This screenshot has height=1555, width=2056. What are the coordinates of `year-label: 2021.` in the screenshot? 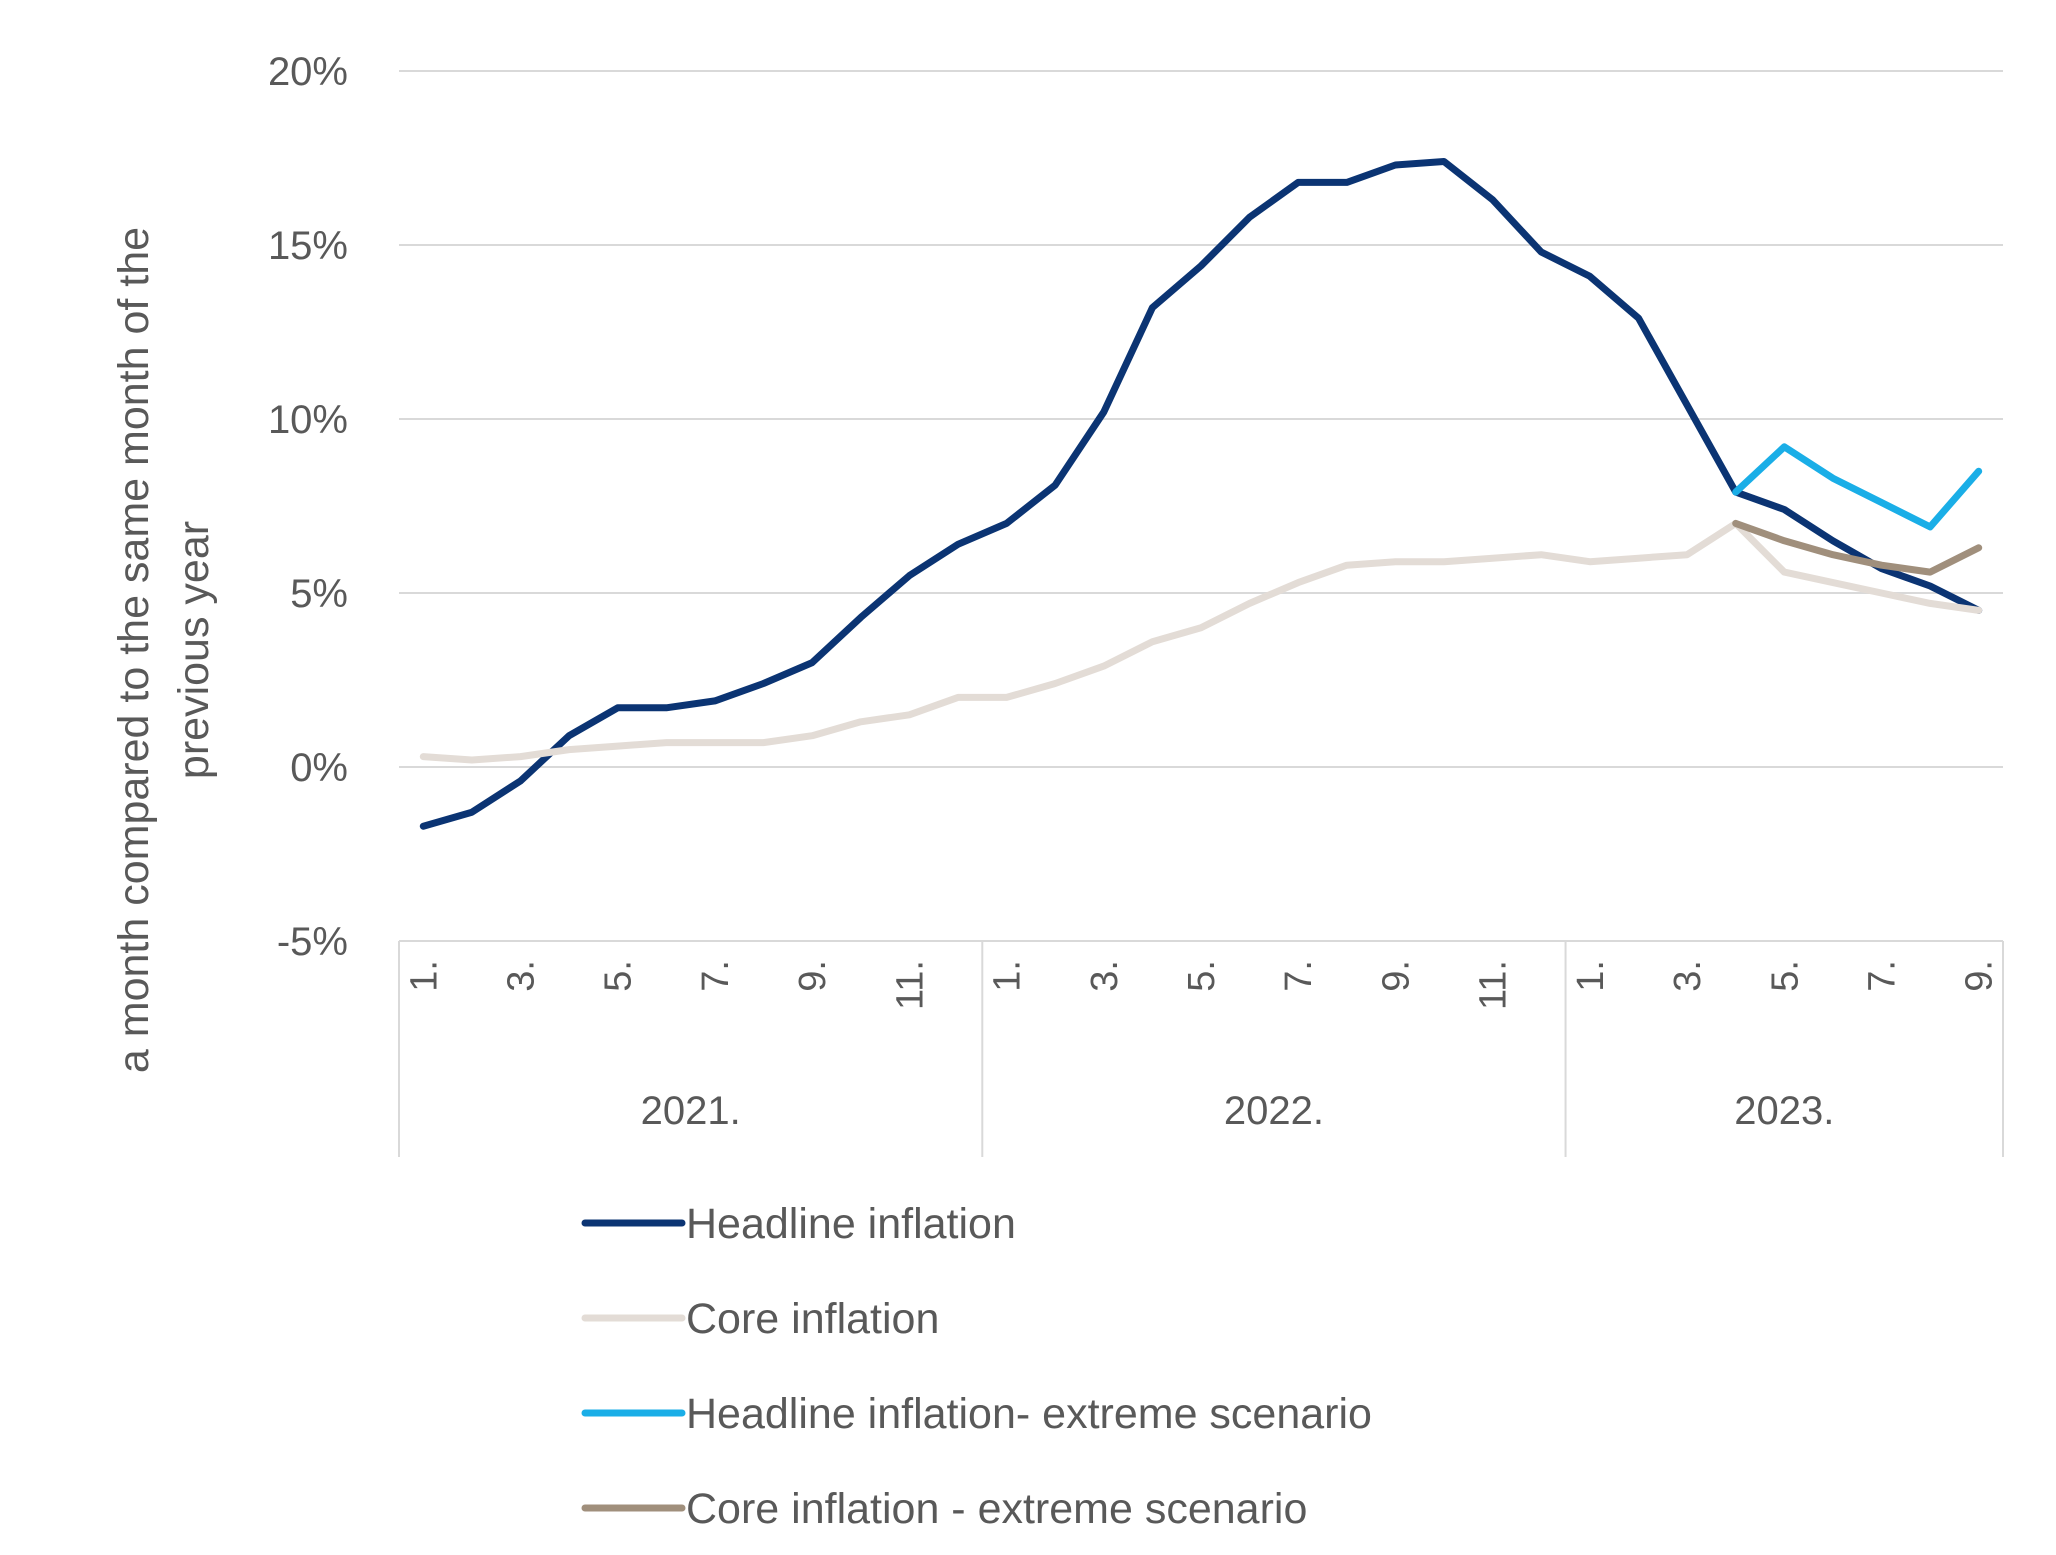 It's located at (691, 1111).